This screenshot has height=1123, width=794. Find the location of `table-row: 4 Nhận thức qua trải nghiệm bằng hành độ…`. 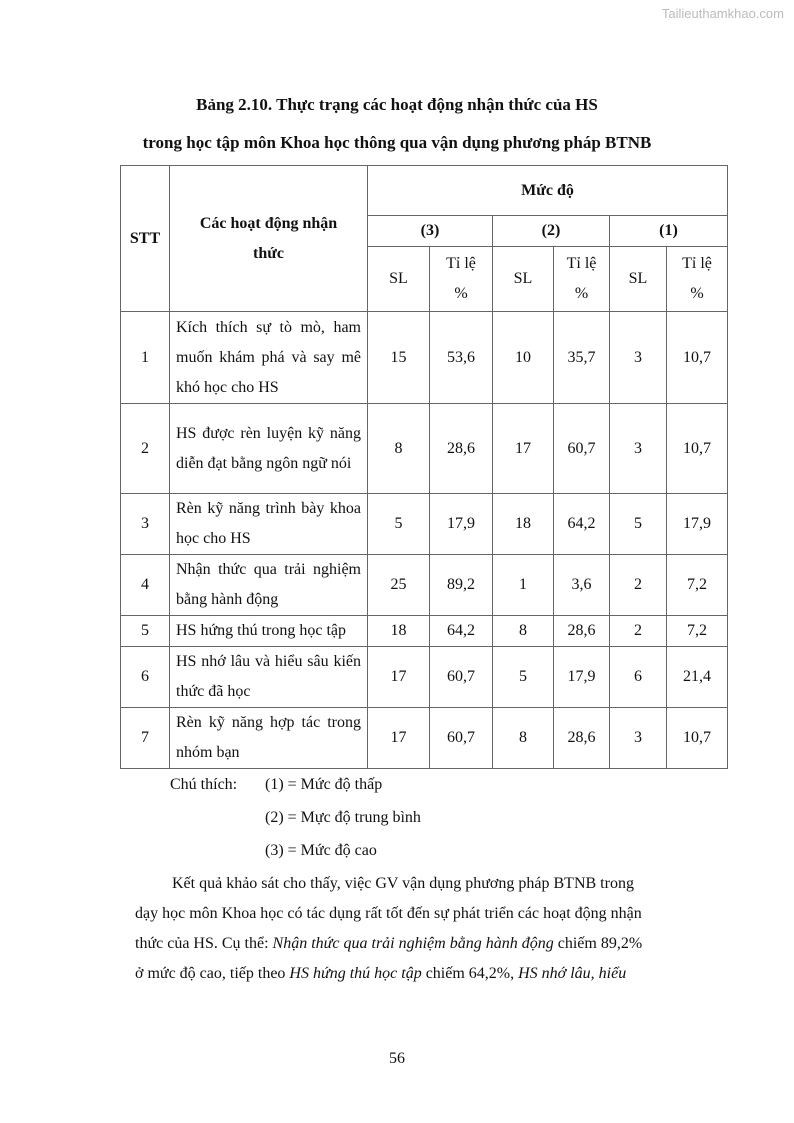

table-row: 4 Nhận thức qua trải nghiệm bằng hành độ… is located at coordinates (424, 585).